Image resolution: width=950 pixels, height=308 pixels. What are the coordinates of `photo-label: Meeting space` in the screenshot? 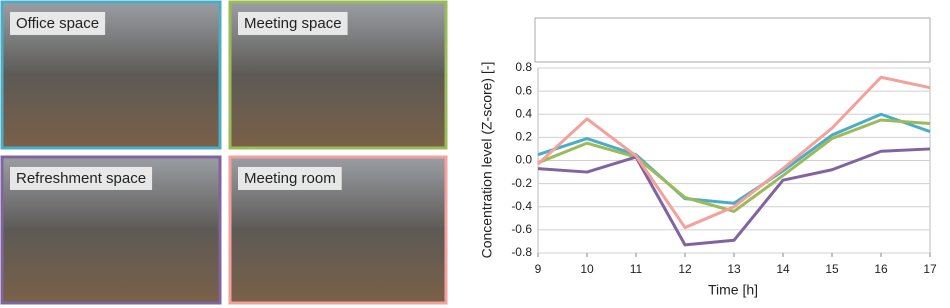 It's located at (293, 23).